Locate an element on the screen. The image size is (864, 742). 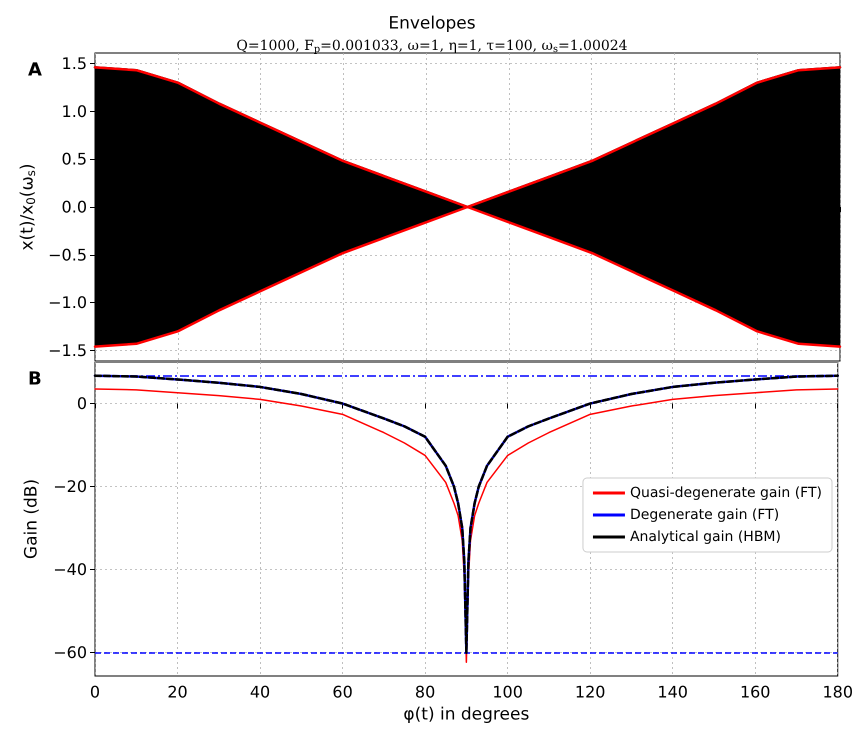
x-tick-label: 160 is located at coordinates (755, 692).